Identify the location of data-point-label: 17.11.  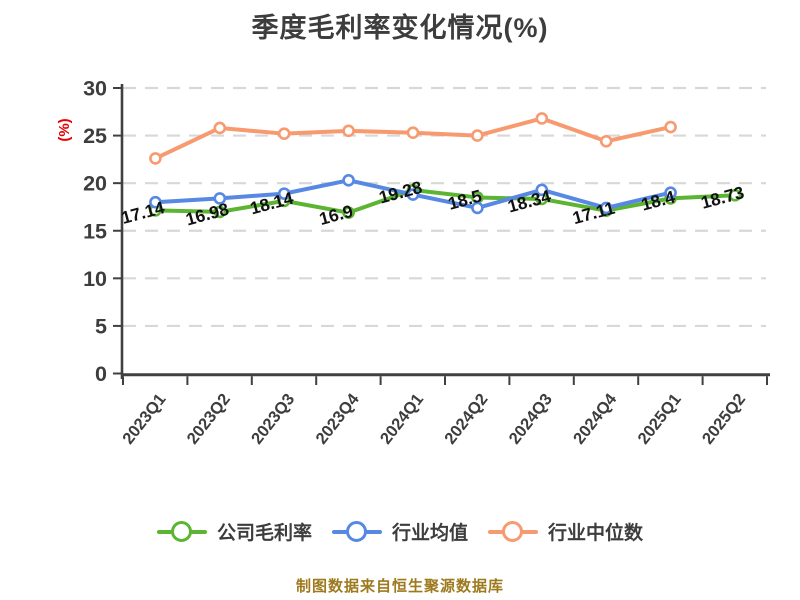
(593, 213).